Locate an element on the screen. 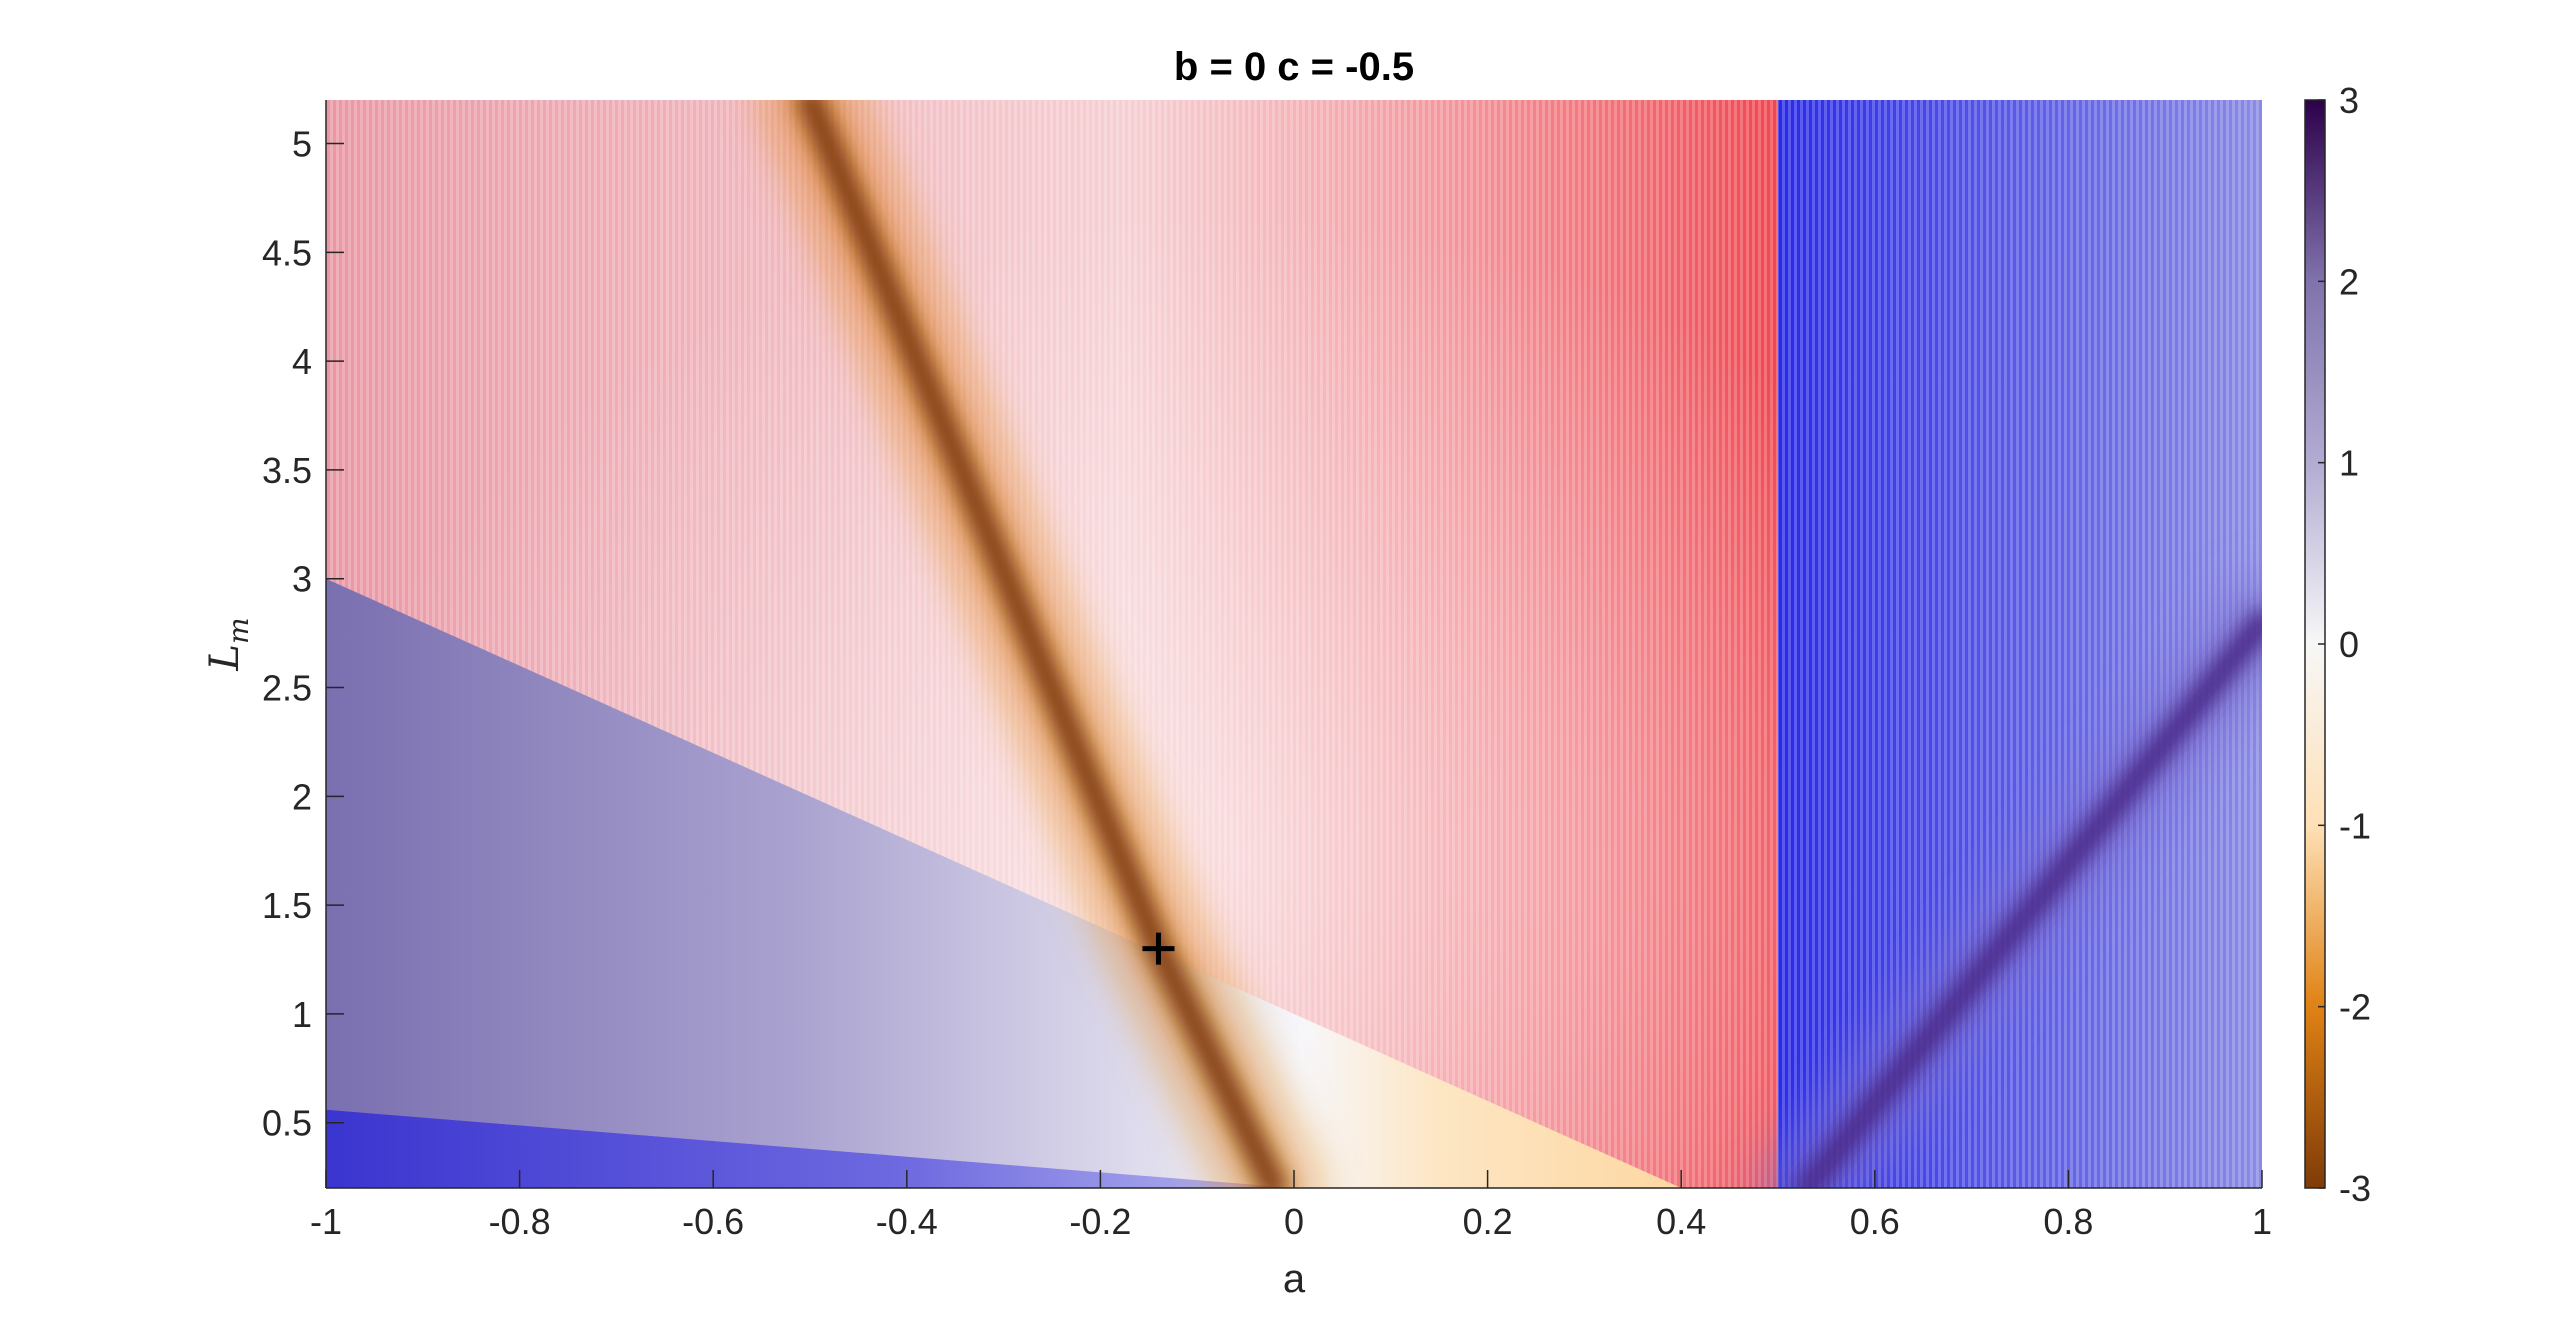 Image resolution: width=2560 pixels, height=1323 pixels. colorbar-tick-labels: 3 2 1 0 -1 -2 -3 is located at coordinates (2344, 644).